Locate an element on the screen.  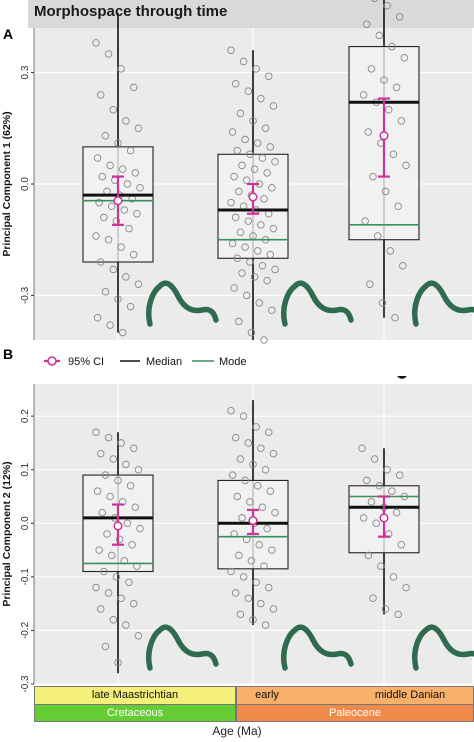
morphology-shape-icon is located at coordinates (182, 647).